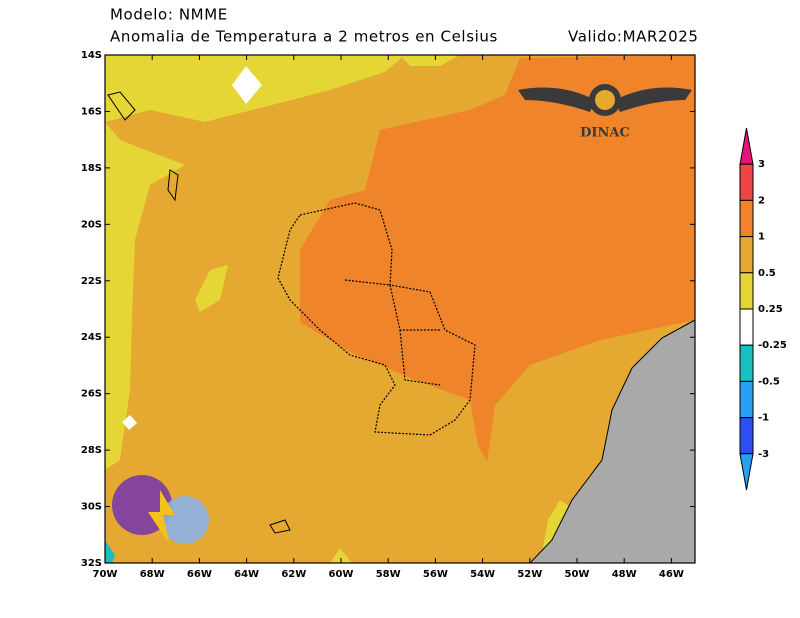 The width and height of the screenshot is (800, 618). I want to click on lat-tick-label: 18S, so click(91, 168).